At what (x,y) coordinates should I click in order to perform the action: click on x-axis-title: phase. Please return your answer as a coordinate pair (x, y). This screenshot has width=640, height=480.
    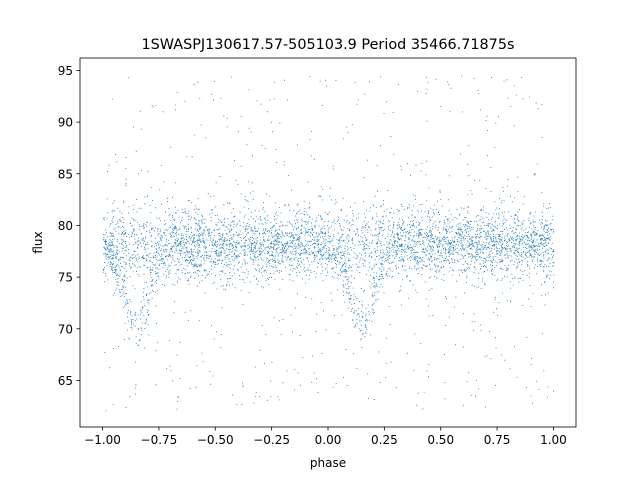
    Looking at the image, I should click on (328, 463).